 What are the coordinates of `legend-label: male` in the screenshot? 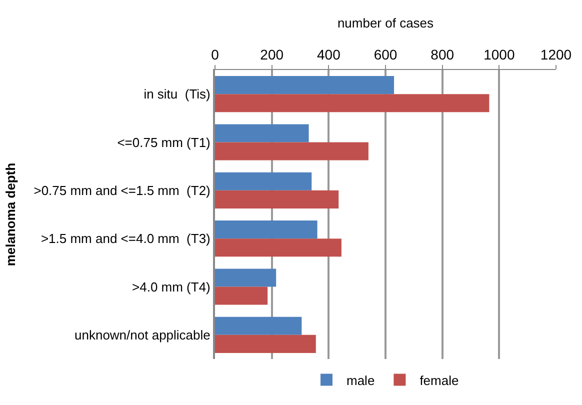 It's located at (360, 380).